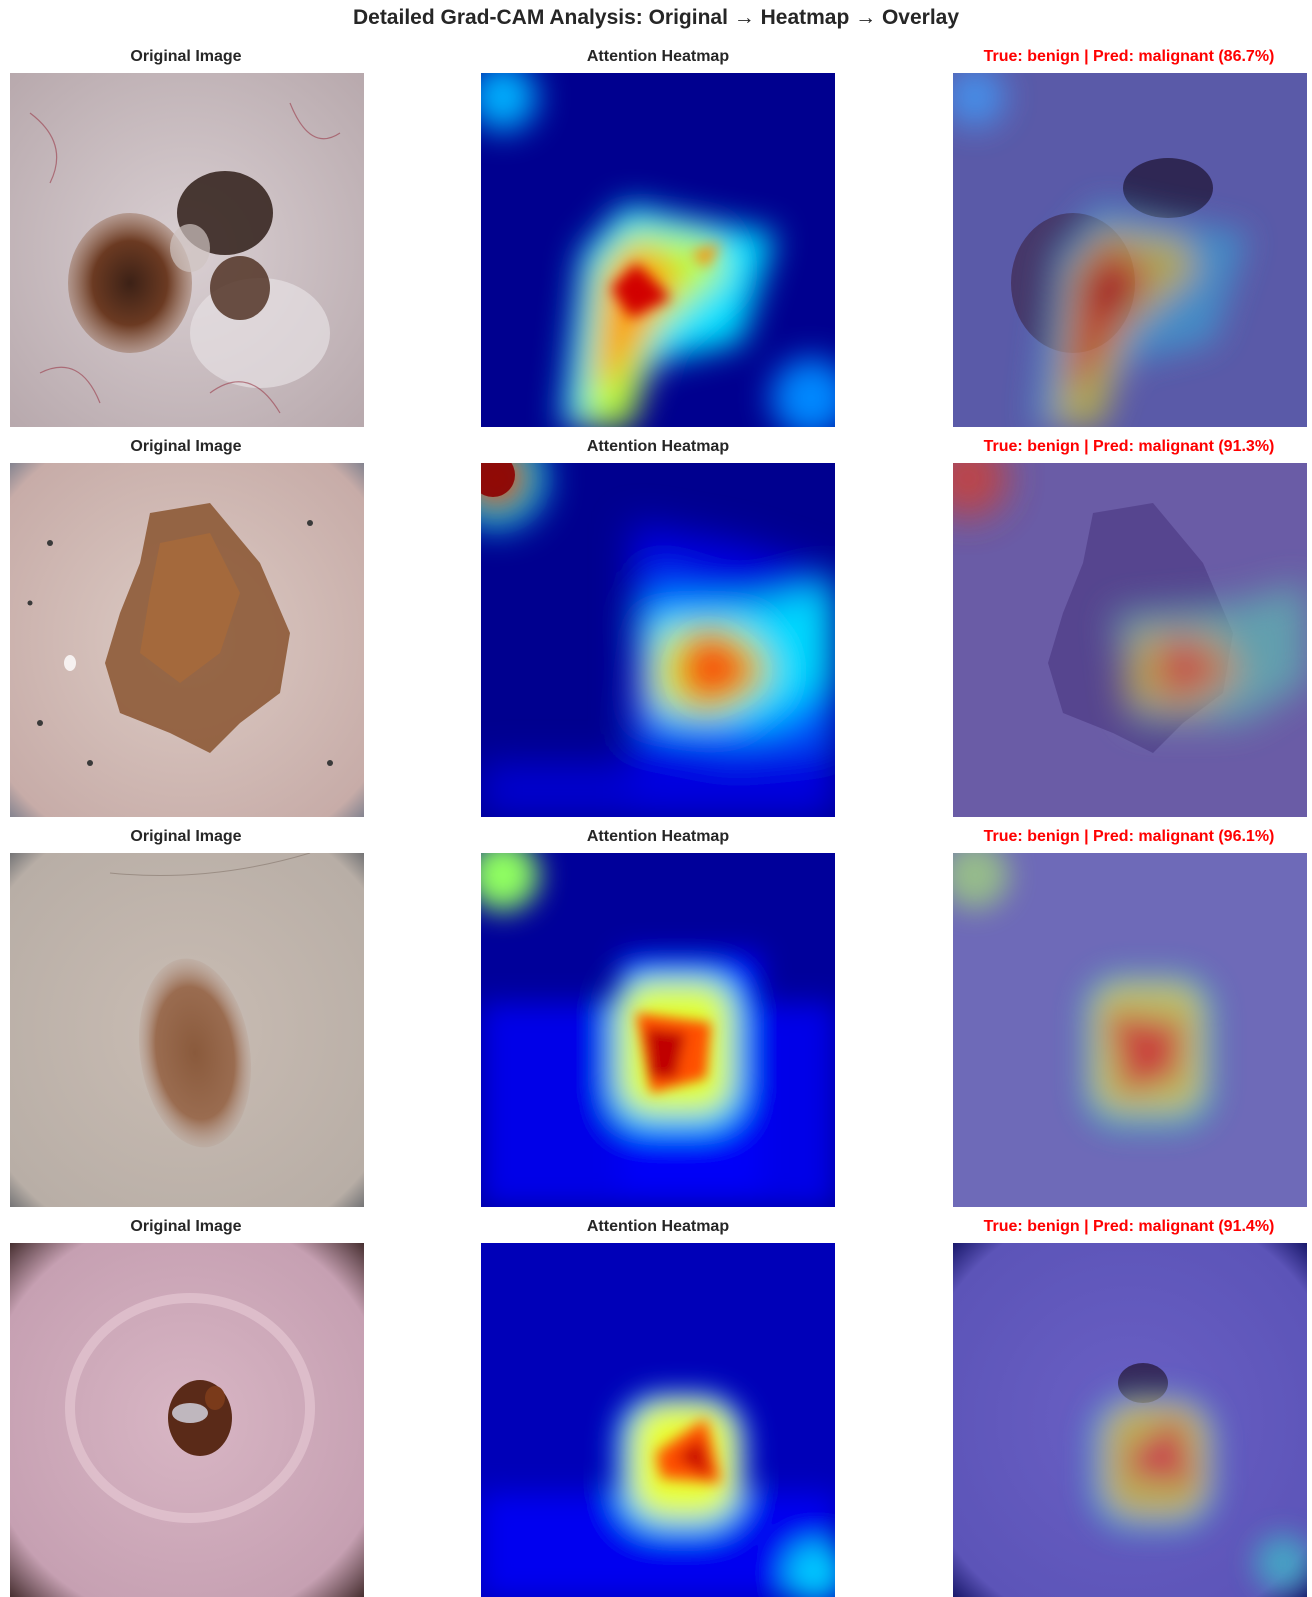  What do you see at coordinates (1129, 836) in the screenshot?
I see `prediction-title-3: True: benign | Pred: malignant (96.1%)` at bounding box center [1129, 836].